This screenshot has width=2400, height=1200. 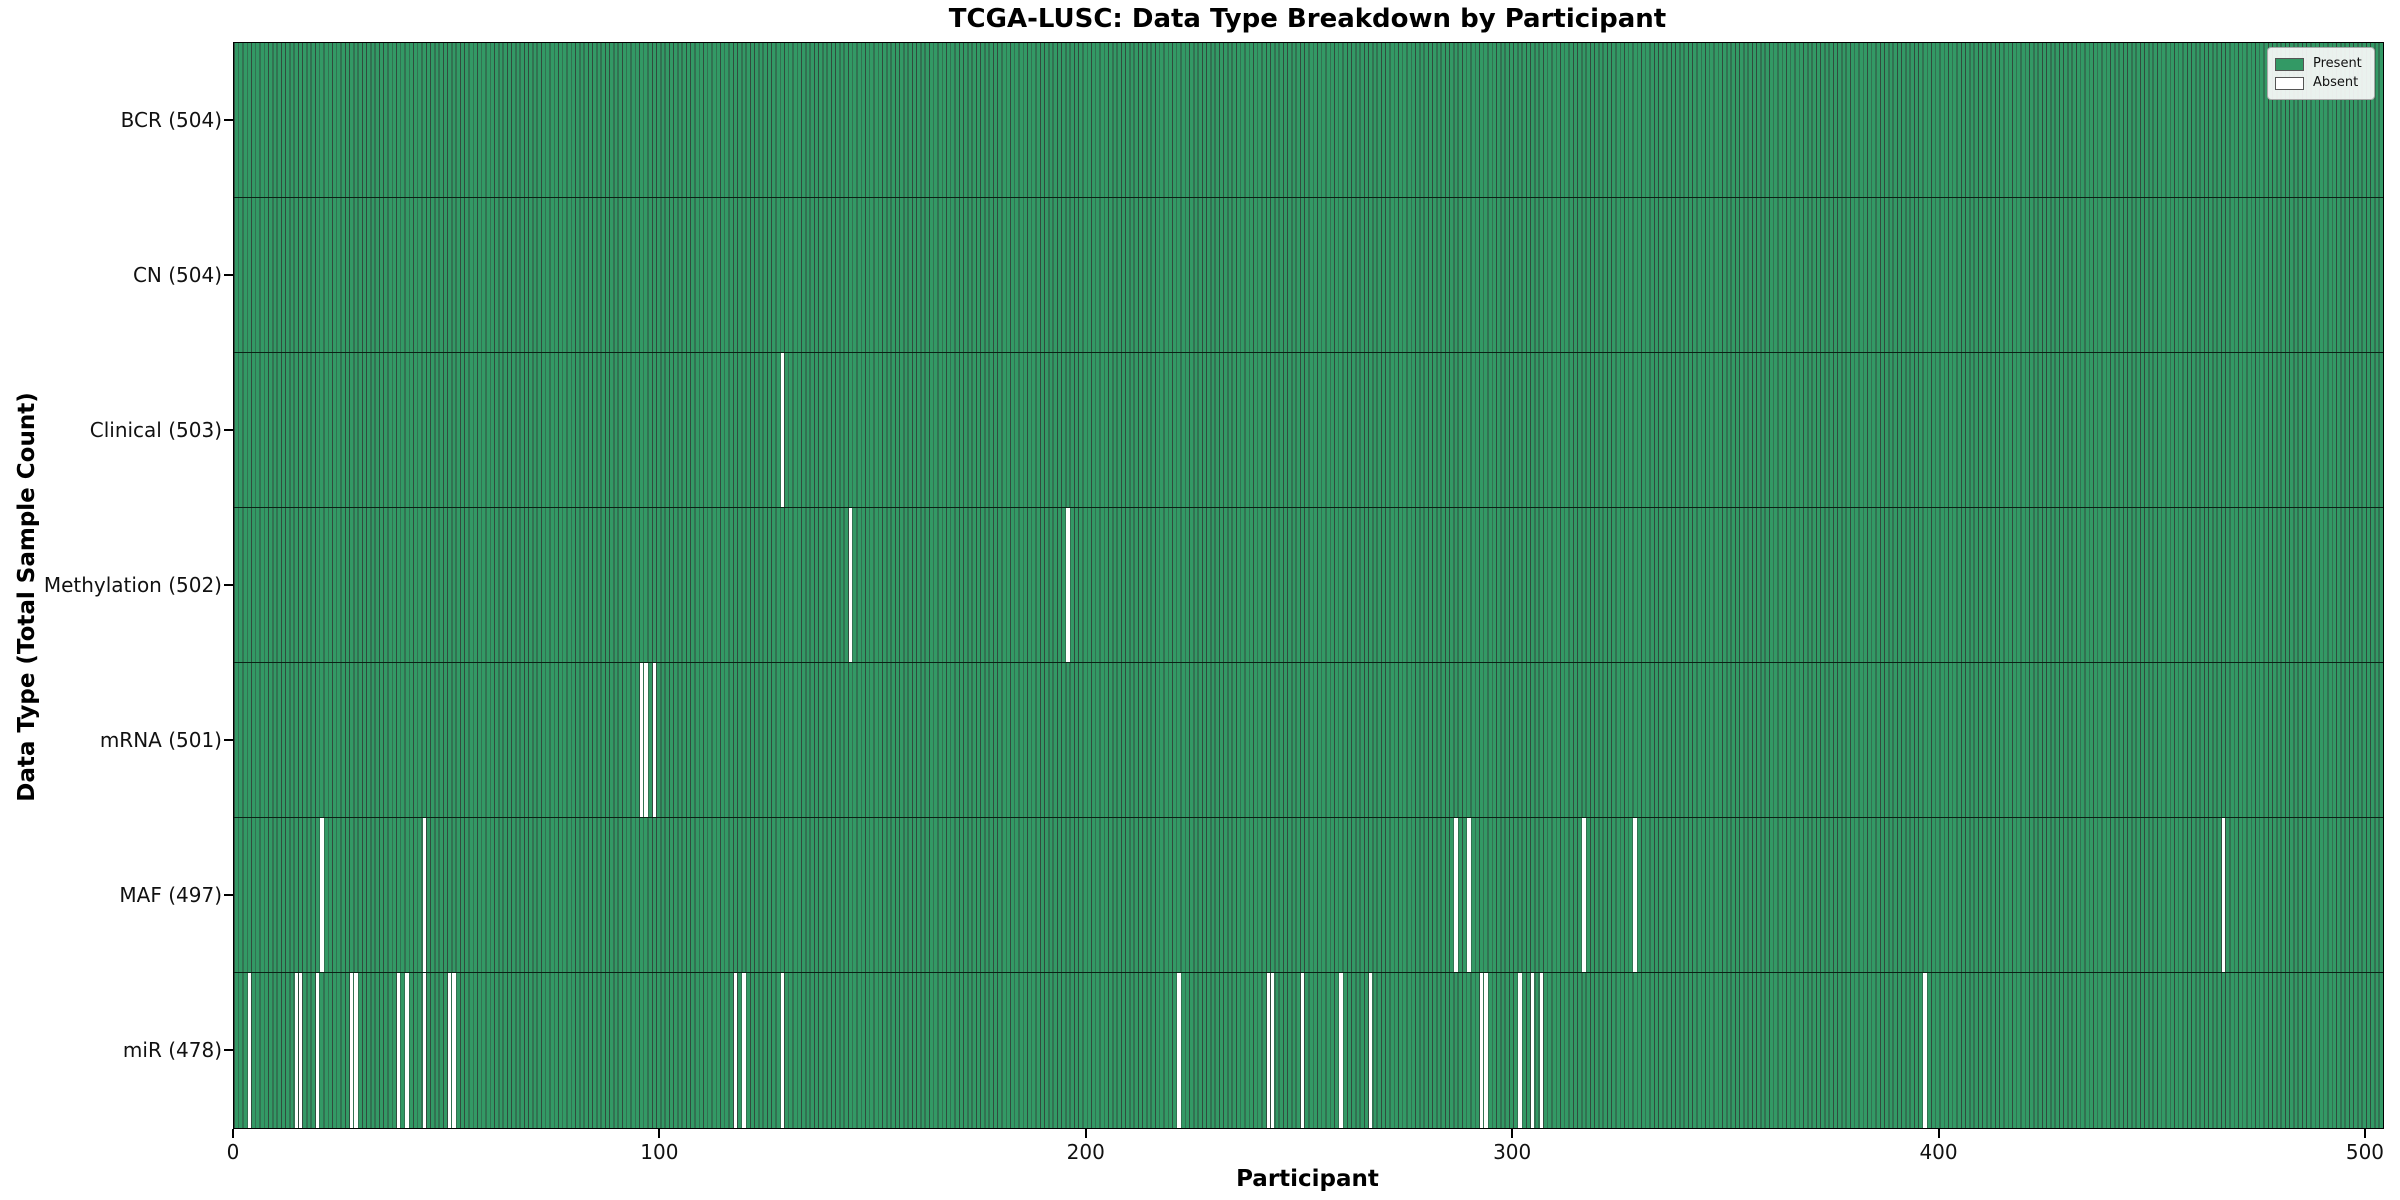 I want to click on y-tick-label-CN: CN (504), so click(x=177, y=274).